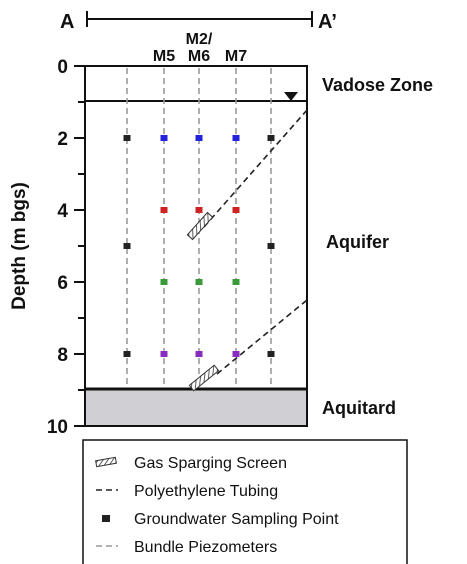  I want to click on y-axis-tick-label: 8, so click(62, 355).